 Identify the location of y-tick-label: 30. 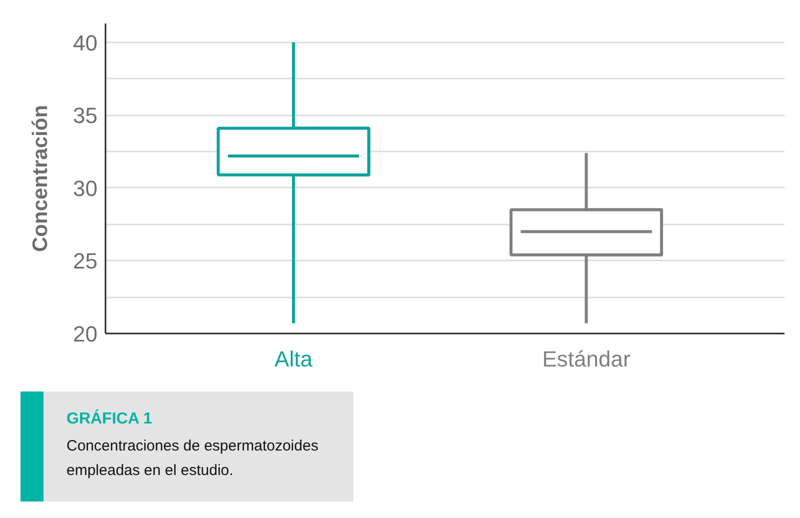
(85, 188).